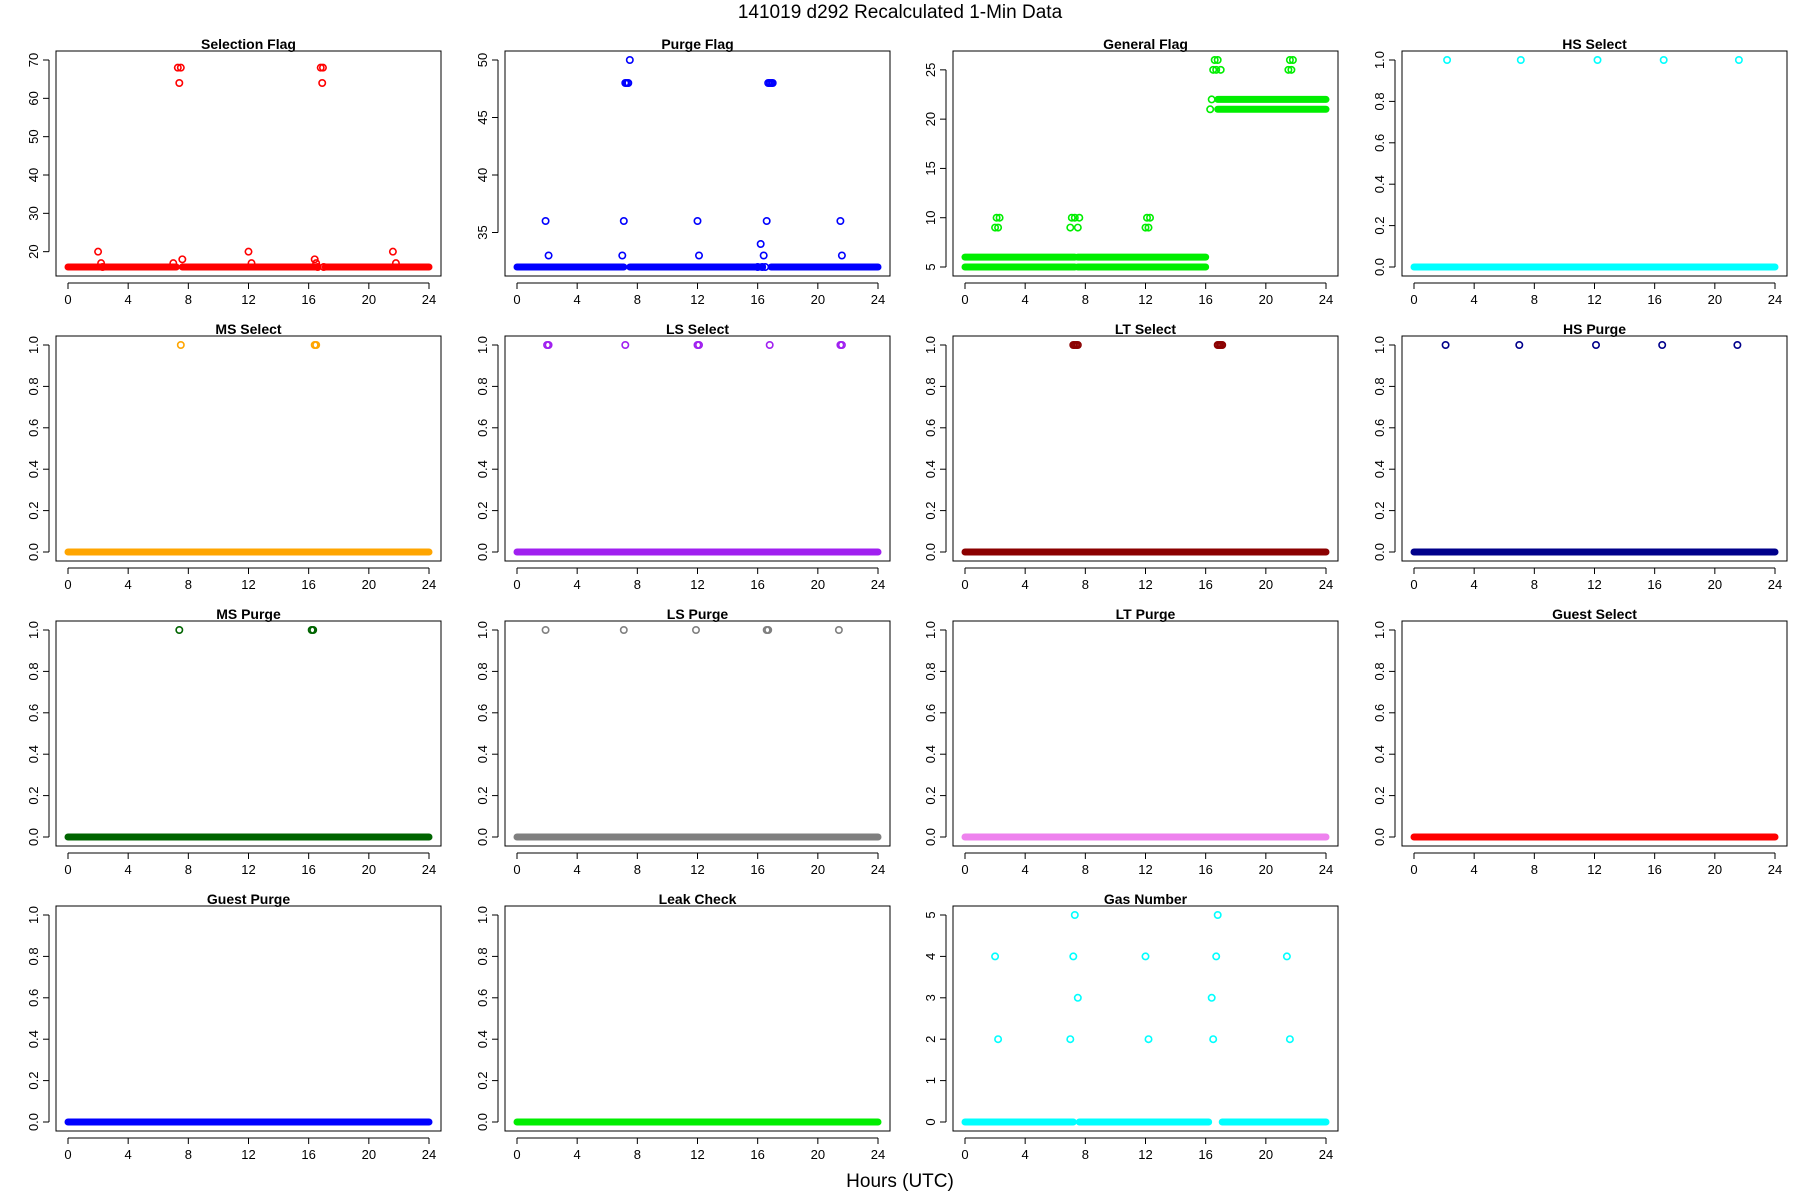 The width and height of the screenshot is (1800, 1200). I want to click on y-tick-label: 35, so click(482, 232).